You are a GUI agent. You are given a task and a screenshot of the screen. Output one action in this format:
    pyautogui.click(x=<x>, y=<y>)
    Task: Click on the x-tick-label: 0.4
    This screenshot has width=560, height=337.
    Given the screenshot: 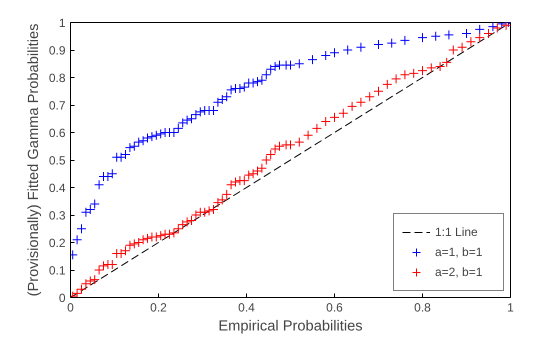 What is the action you would take?
    pyautogui.click(x=247, y=307)
    